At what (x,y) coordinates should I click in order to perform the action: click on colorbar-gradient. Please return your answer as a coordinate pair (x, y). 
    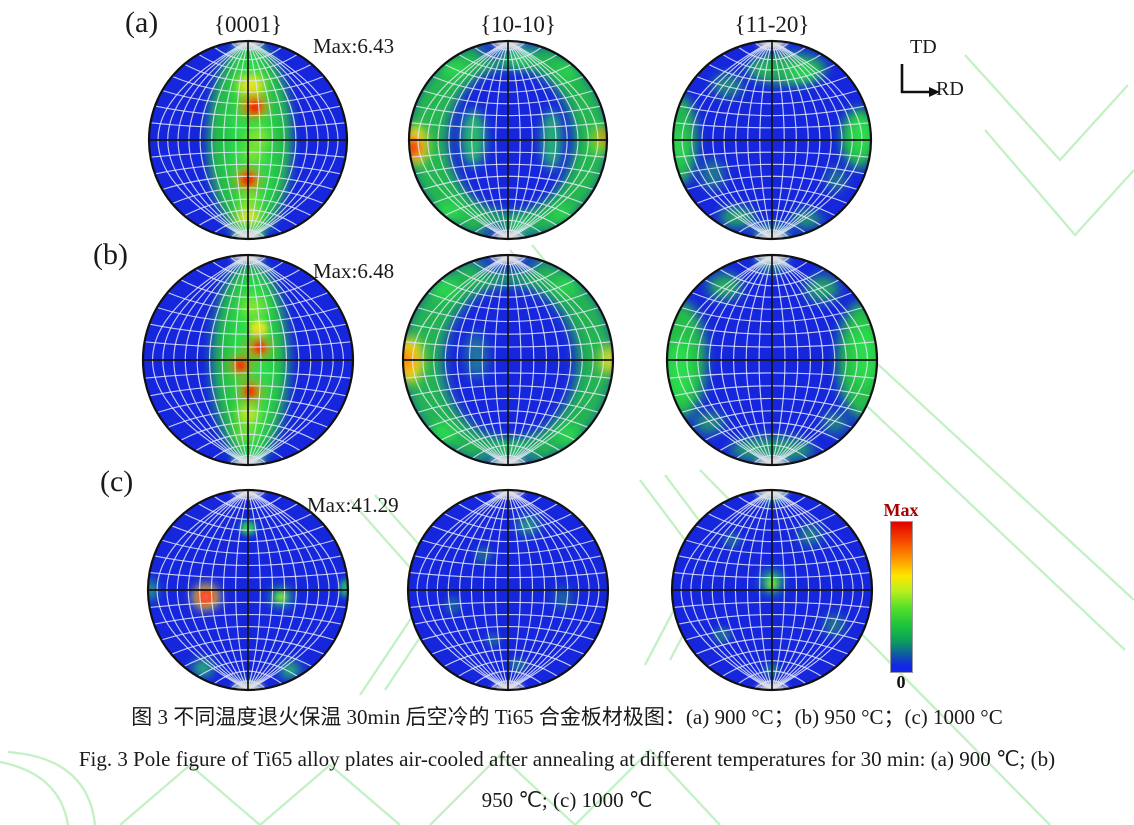
    Looking at the image, I should click on (901, 597).